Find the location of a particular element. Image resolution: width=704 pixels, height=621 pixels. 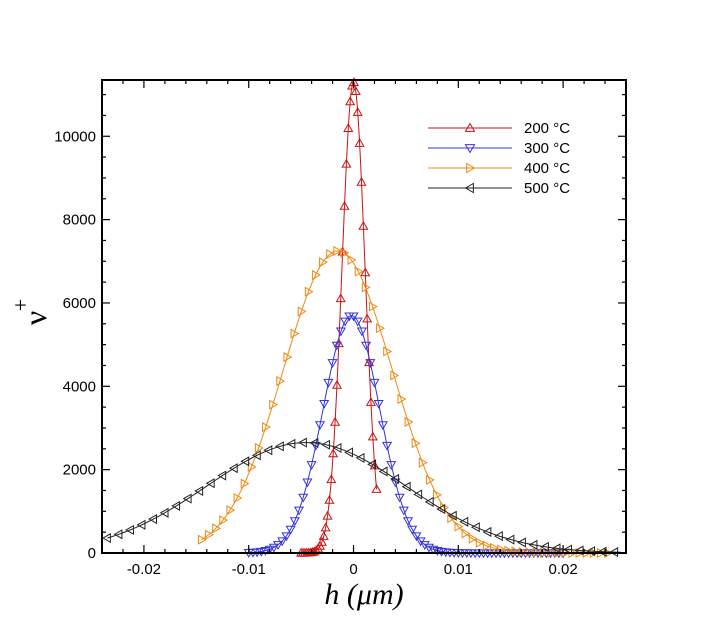

y-axis-title: ν + is located at coordinates (30, 312).